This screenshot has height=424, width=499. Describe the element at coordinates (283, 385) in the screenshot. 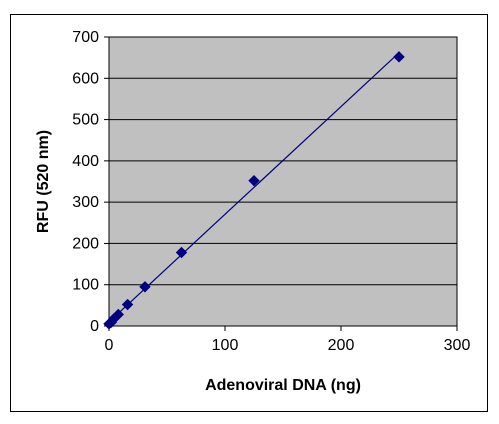

I see `x-axis-title: Adenoviral DNA (ng)` at that location.